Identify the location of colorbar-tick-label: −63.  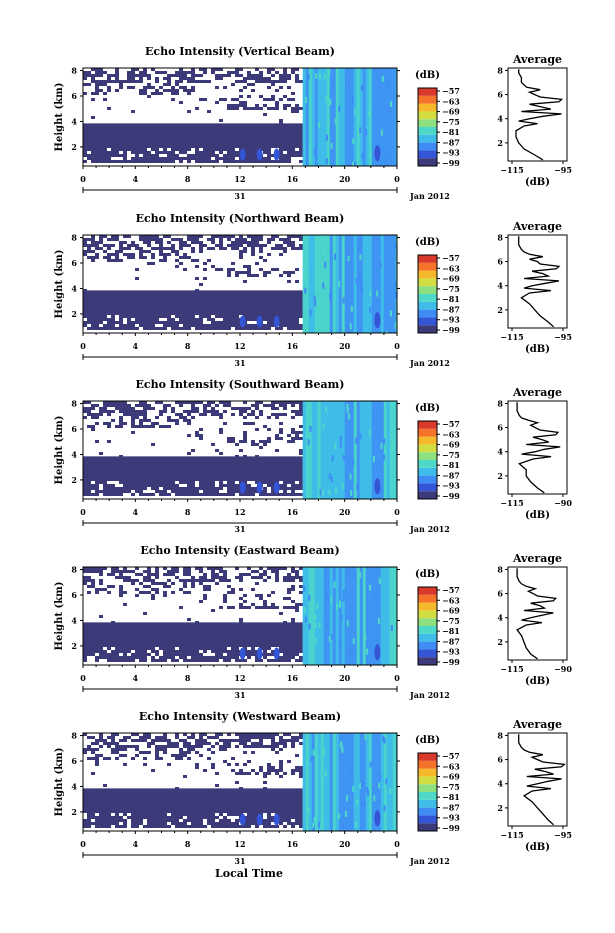
(451, 268).